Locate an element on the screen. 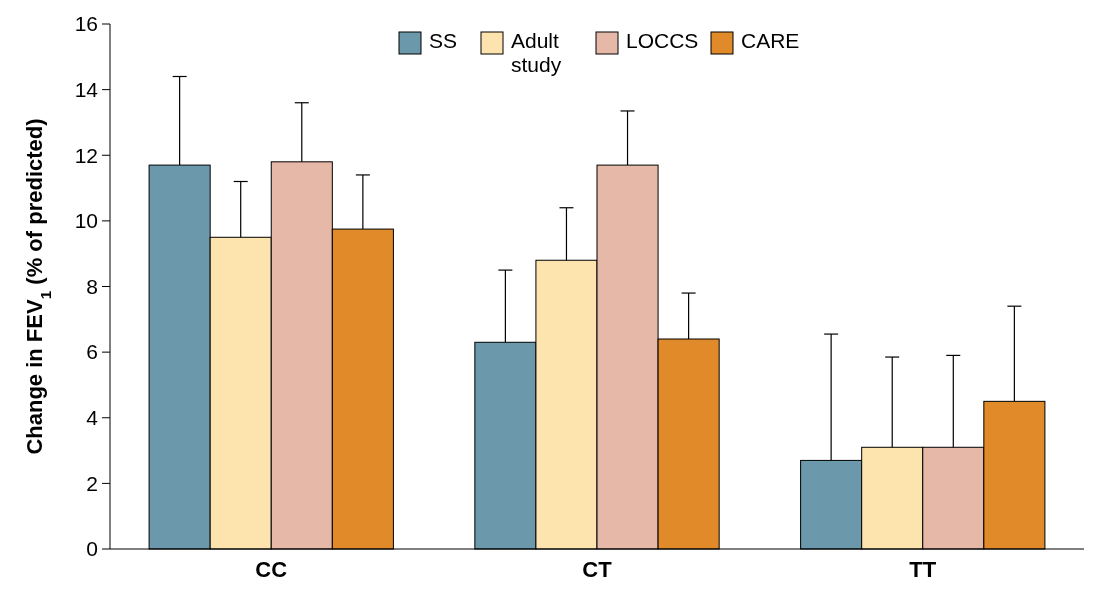 This screenshot has height=589, width=1094. legend-label: LOCCS is located at coordinates (662, 40).